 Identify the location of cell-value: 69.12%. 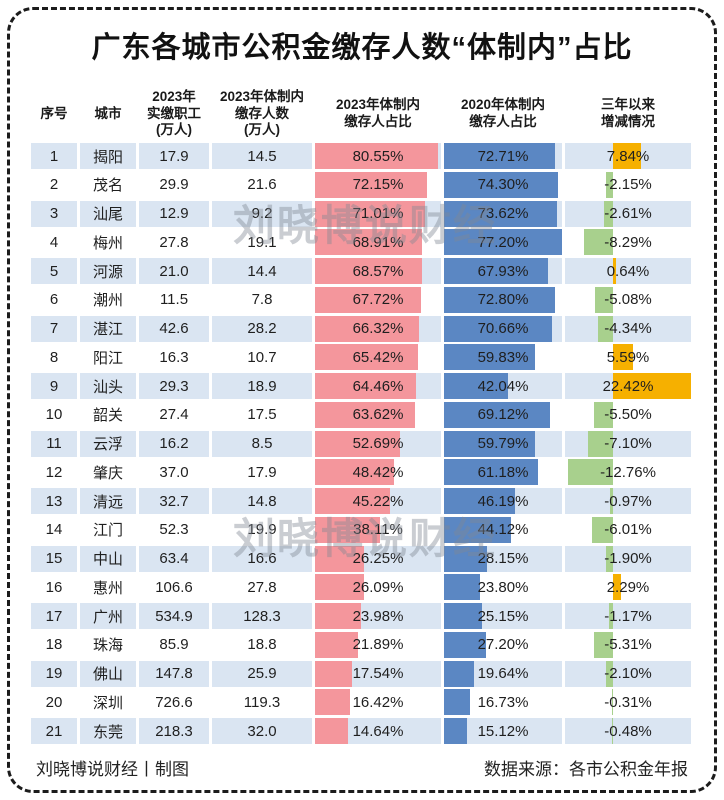
(503, 415).